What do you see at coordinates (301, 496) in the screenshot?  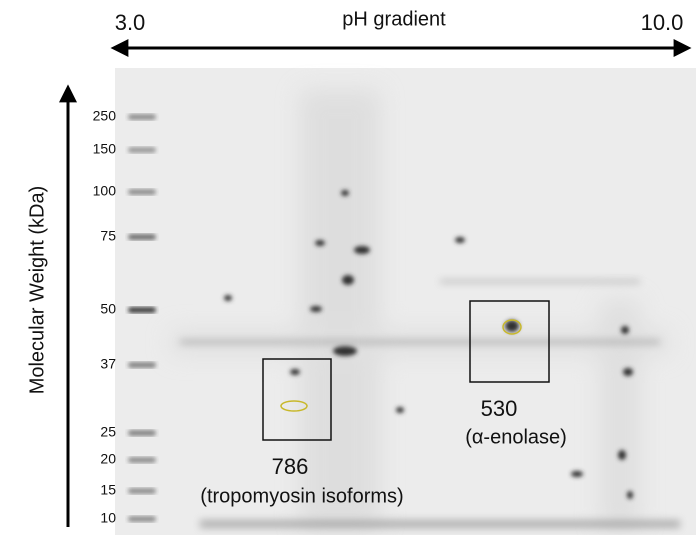 I see `spot-name: (tropomyosin isoforms)` at bounding box center [301, 496].